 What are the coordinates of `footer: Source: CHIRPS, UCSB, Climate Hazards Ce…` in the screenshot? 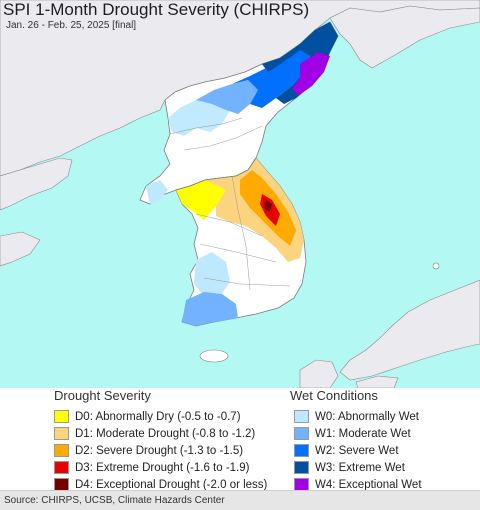 It's located at (240, 500).